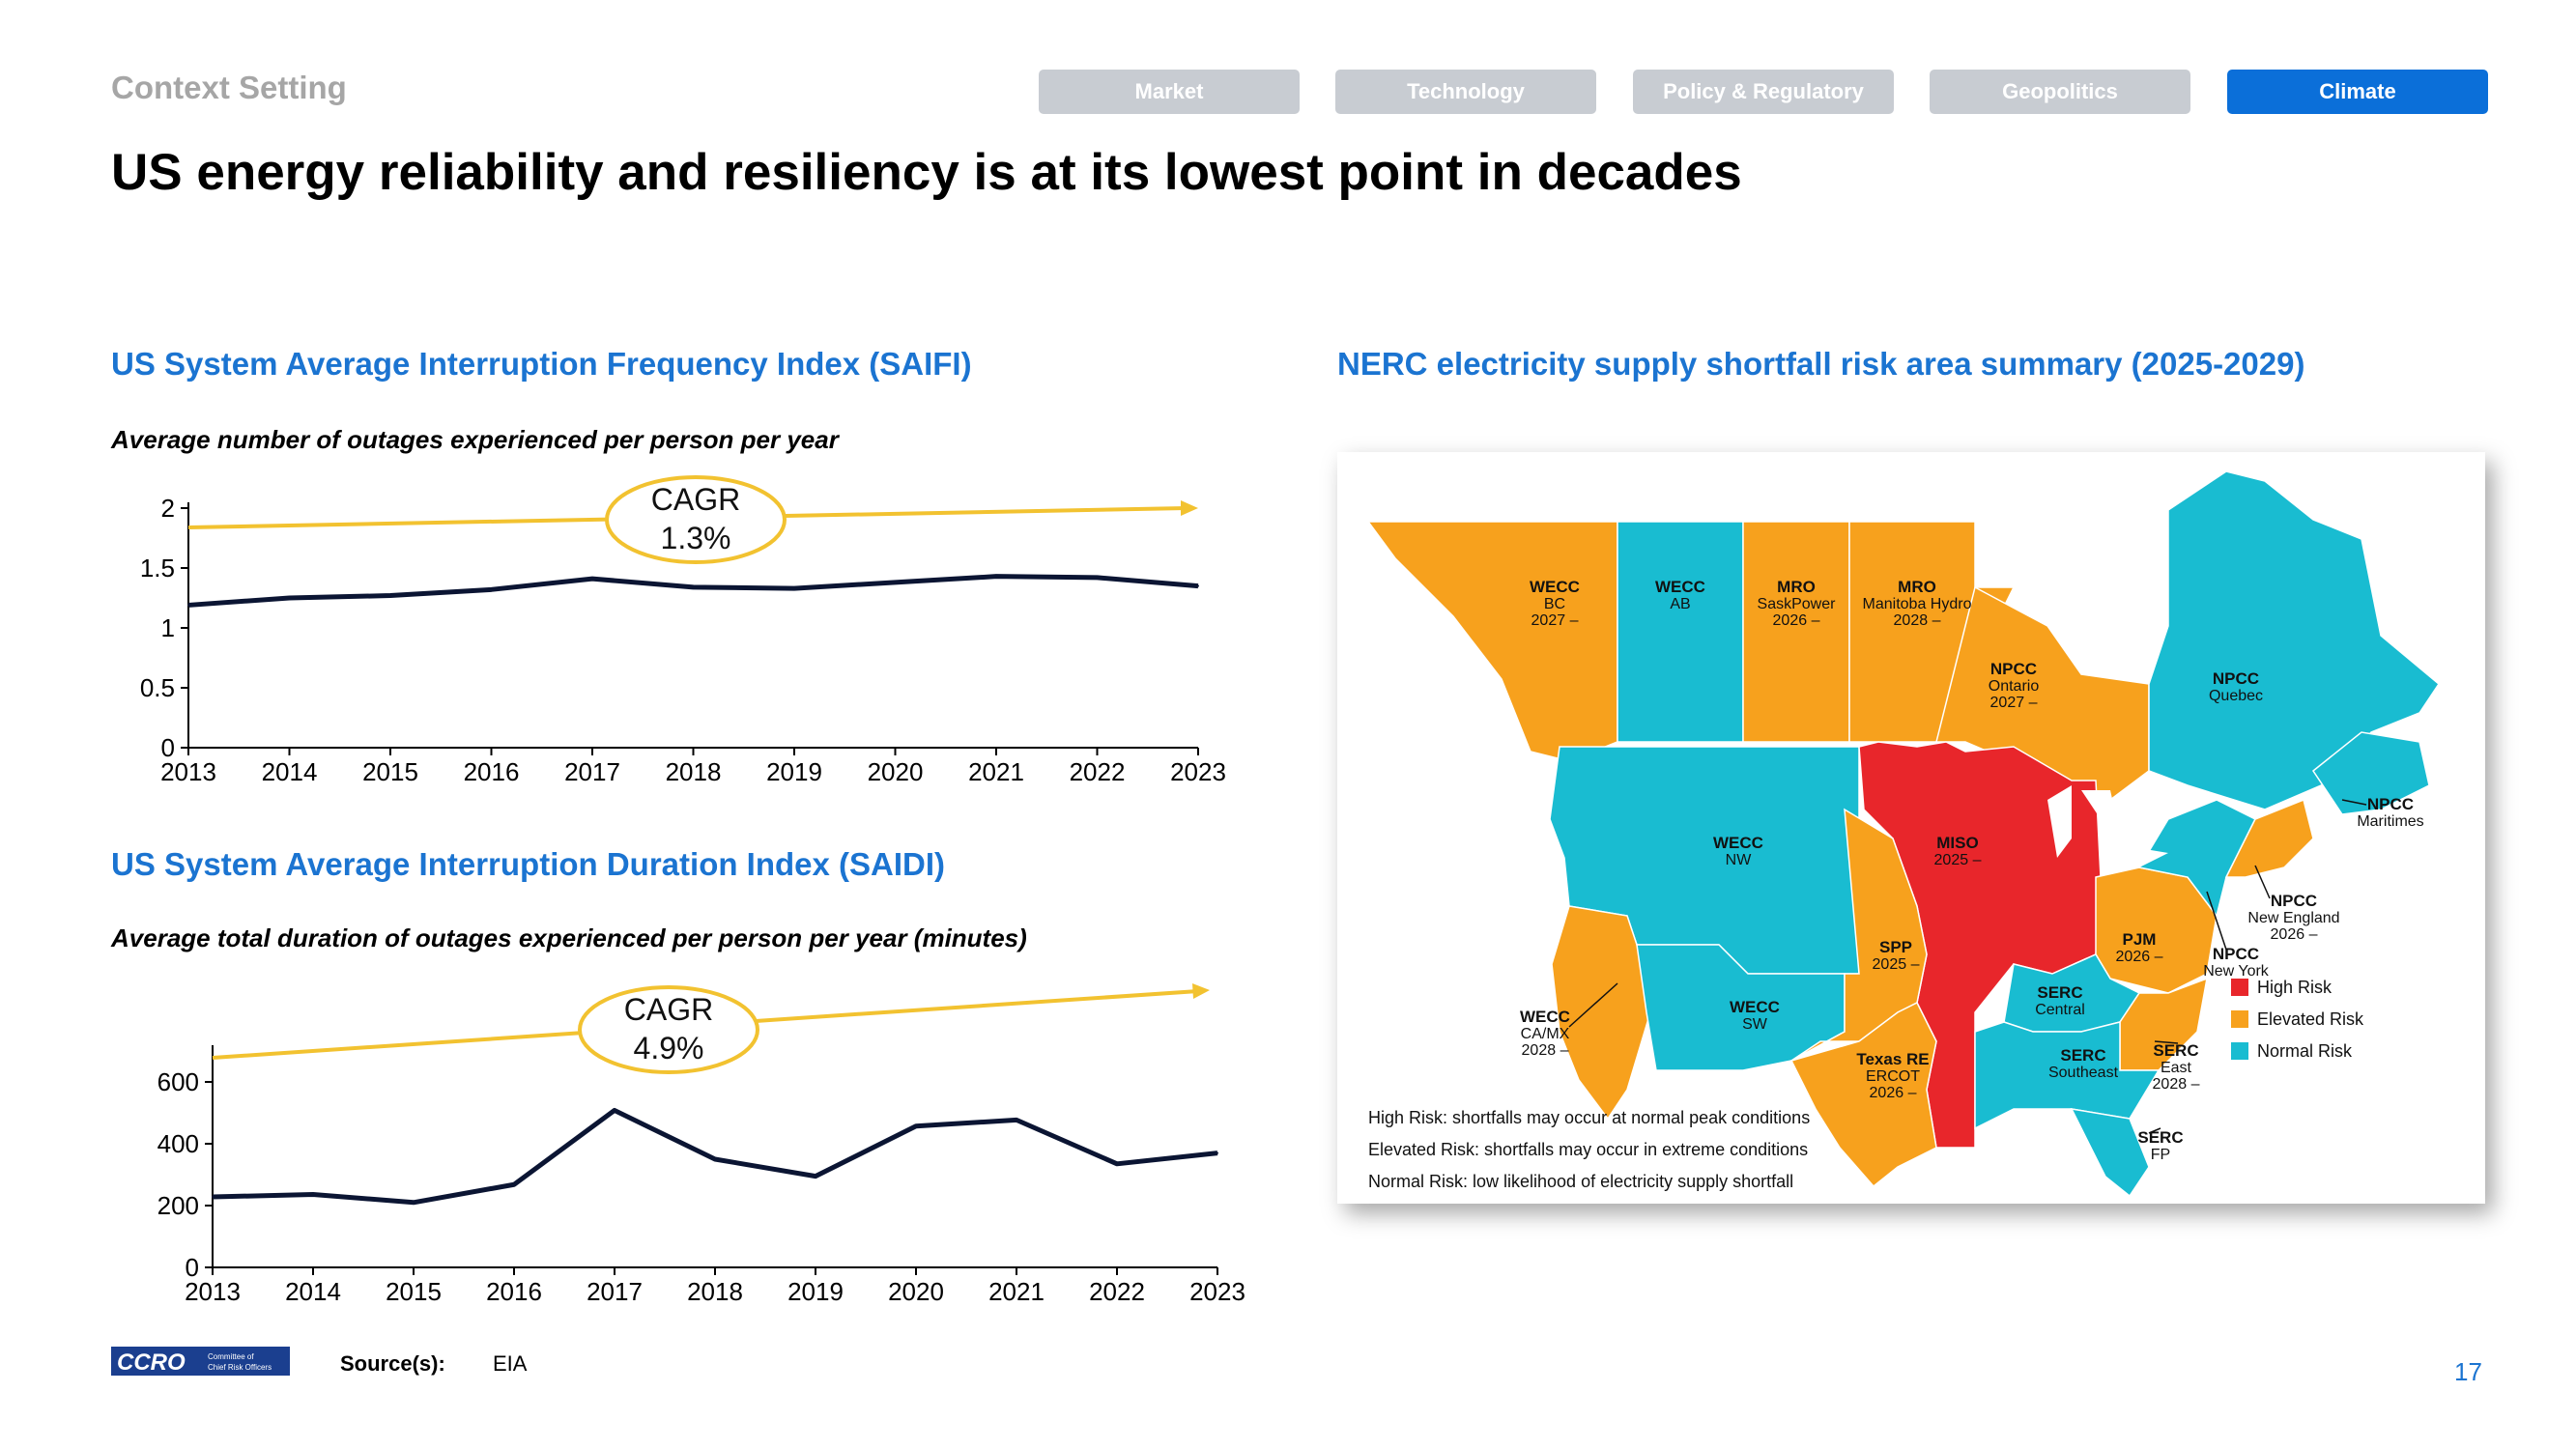  I want to click on saifi-x-tick-label: 2021, so click(996, 771).